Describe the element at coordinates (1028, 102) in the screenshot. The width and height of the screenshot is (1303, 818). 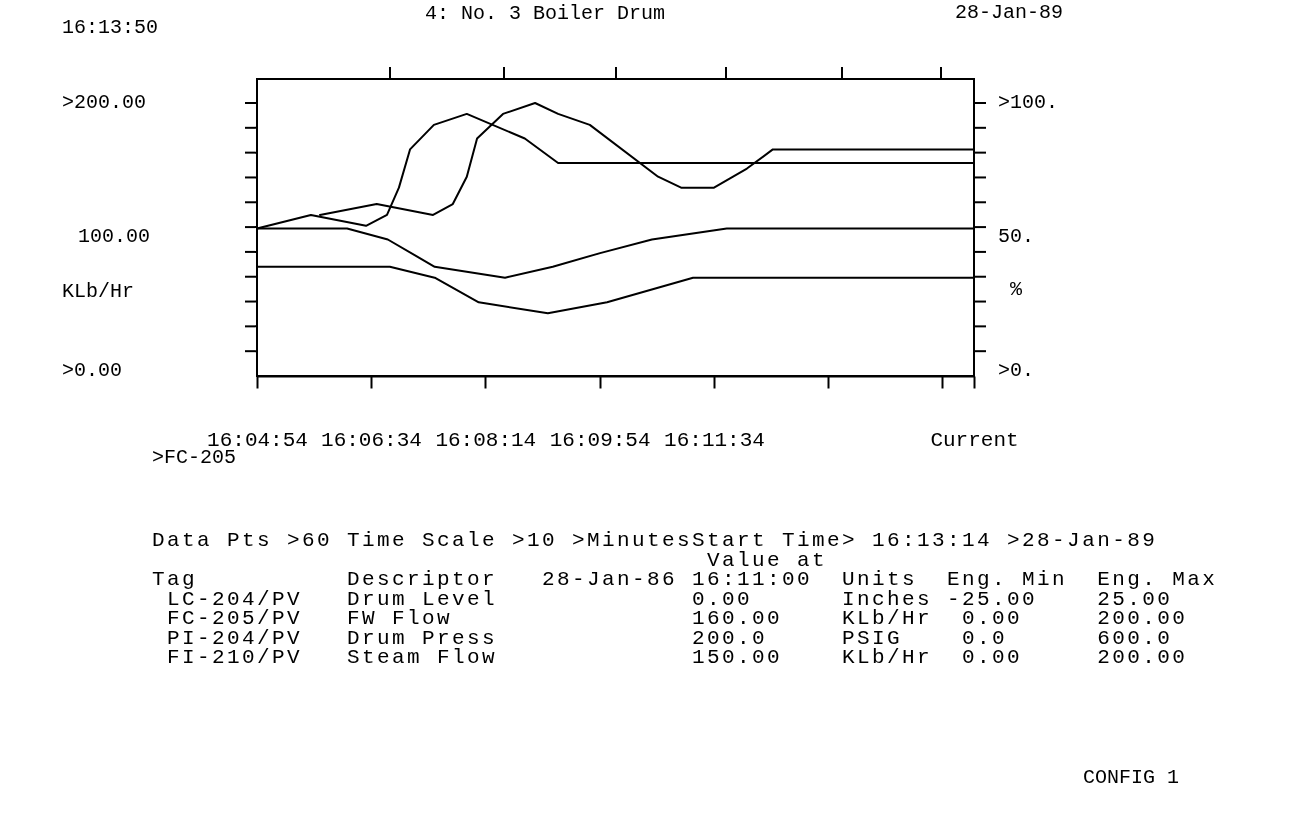
I see `text: >100.` at that location.